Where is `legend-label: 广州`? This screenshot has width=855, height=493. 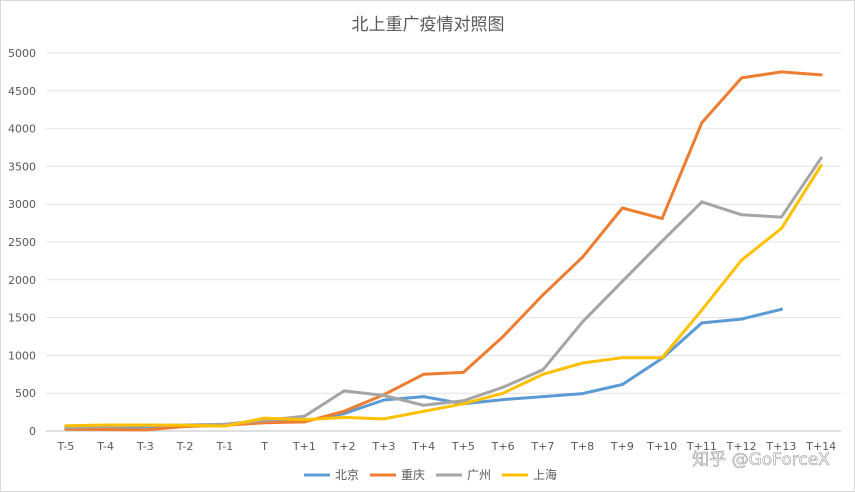
legend-label: 广州 is located at coordinates (479, 475).